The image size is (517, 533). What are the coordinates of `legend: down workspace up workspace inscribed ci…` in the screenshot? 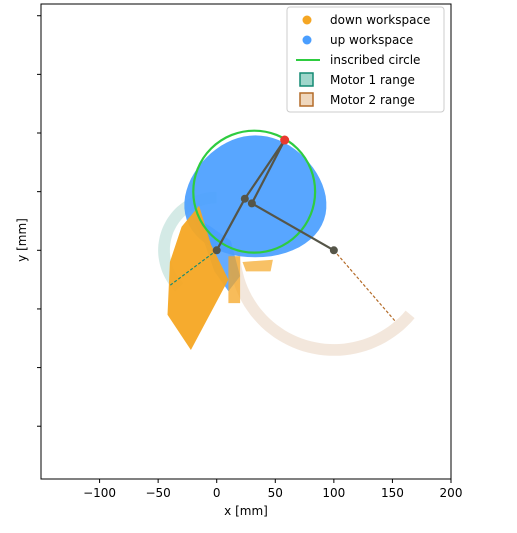 It's located at (365, 59).